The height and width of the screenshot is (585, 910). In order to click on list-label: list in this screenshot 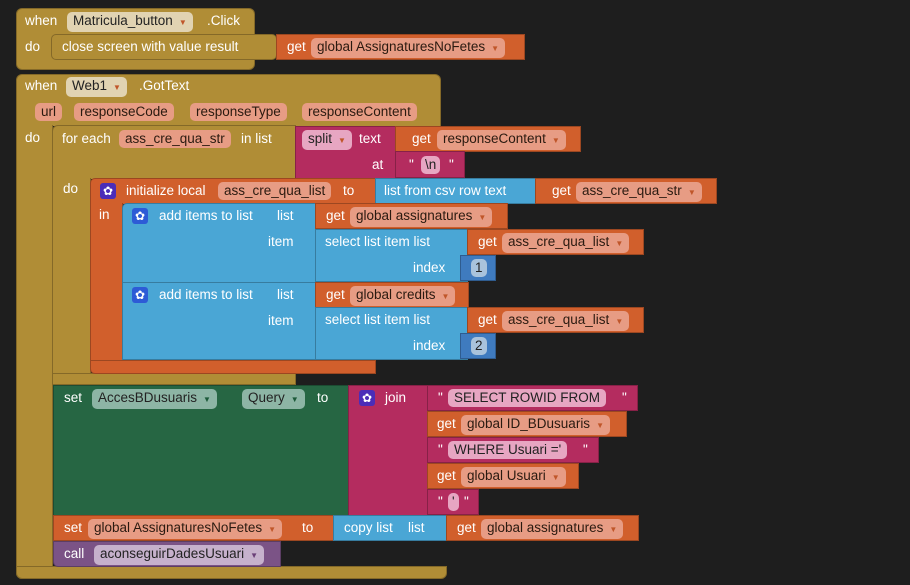, I will do `click(416, 527)`.